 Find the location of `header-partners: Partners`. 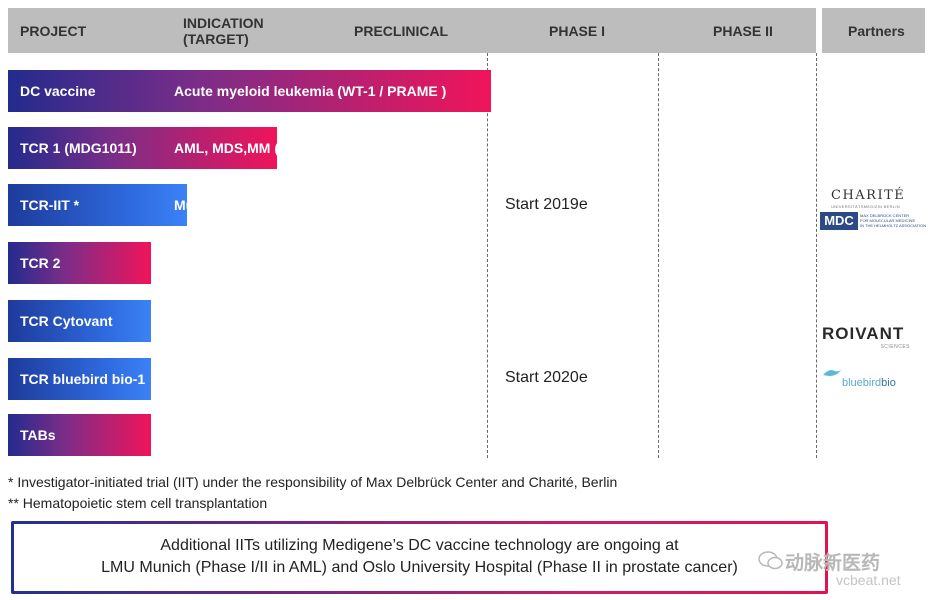

header-partners: Partners is located at coordinates (876, 31).